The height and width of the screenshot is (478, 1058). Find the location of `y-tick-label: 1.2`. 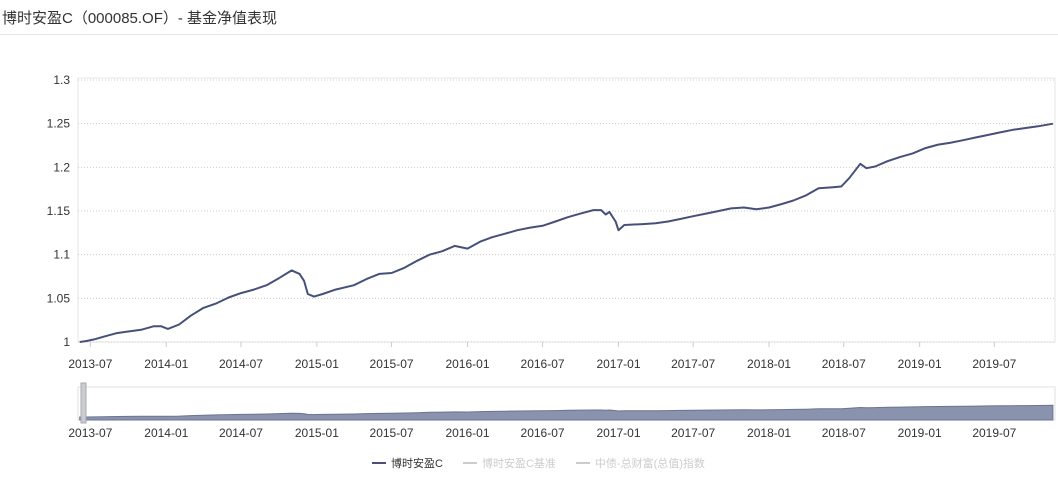

y-tick-label: 1.2 is located at coordinates (61, 167).